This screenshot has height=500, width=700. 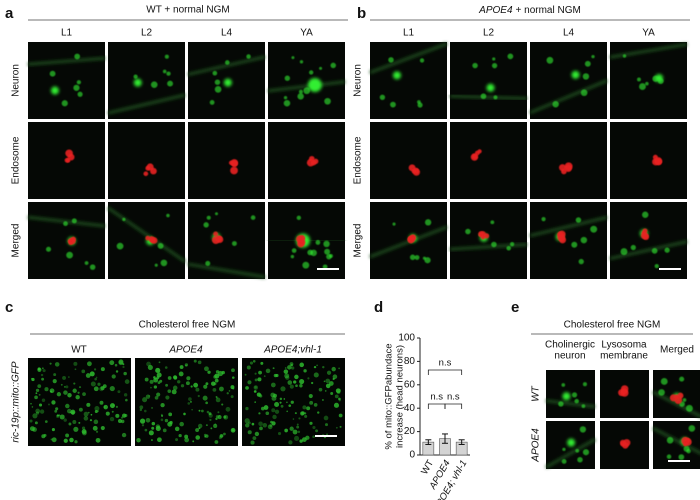 I want to click on y-axis-label: increase (head neurons), so click(x=400, y=396).